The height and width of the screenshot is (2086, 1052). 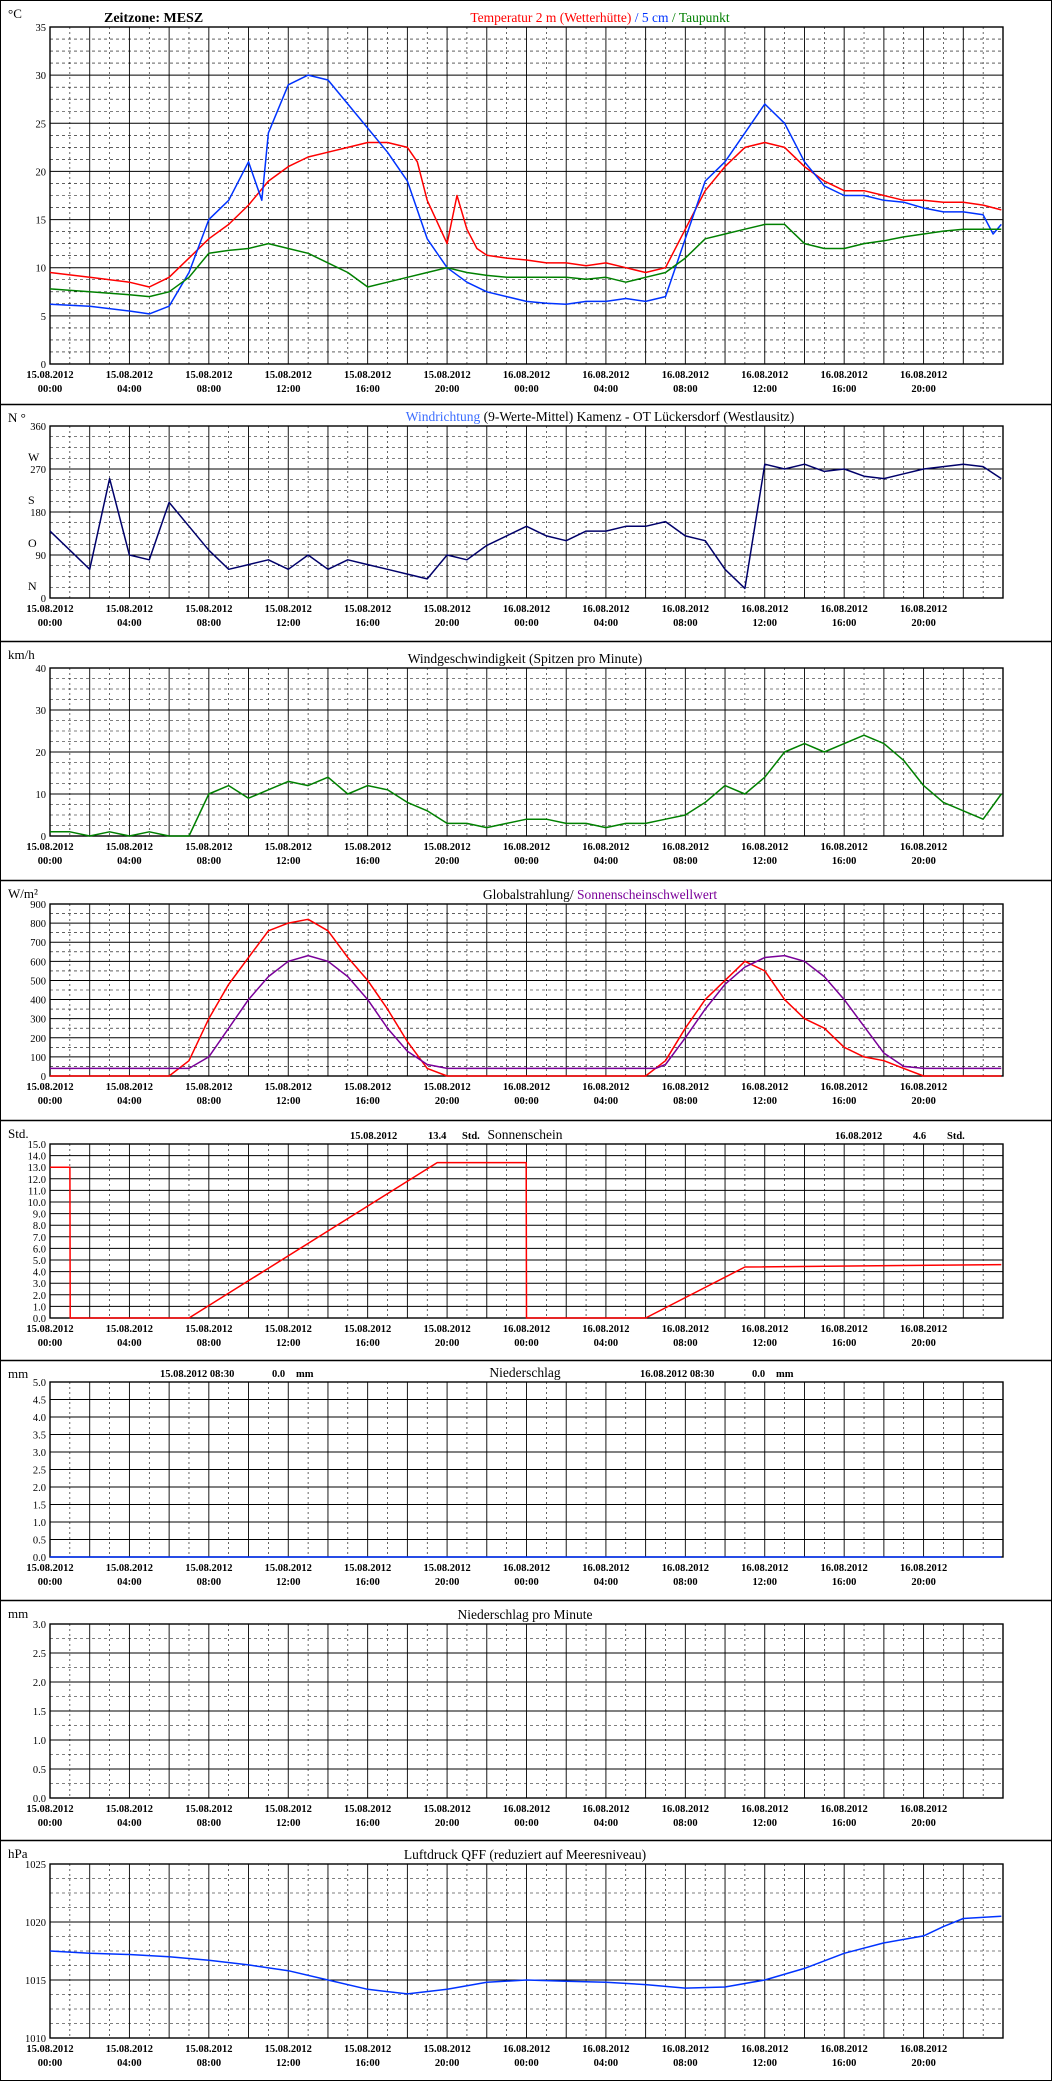 What do you see at coordinates (550, 17) in the screenshot?
I see `title-part: Temperatur 2 m (Wetterhütte)` at bounding box center [550, 17].